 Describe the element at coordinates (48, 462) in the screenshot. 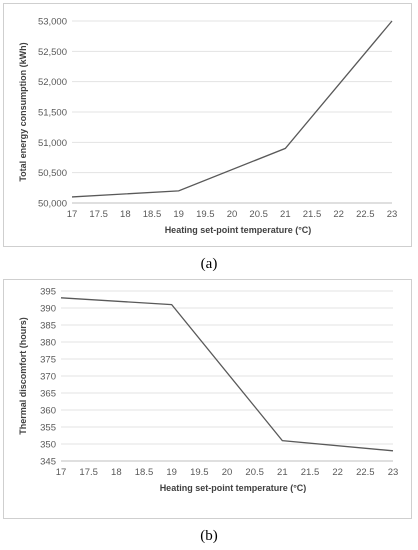

I see `y-tick-label: 345` at that location.